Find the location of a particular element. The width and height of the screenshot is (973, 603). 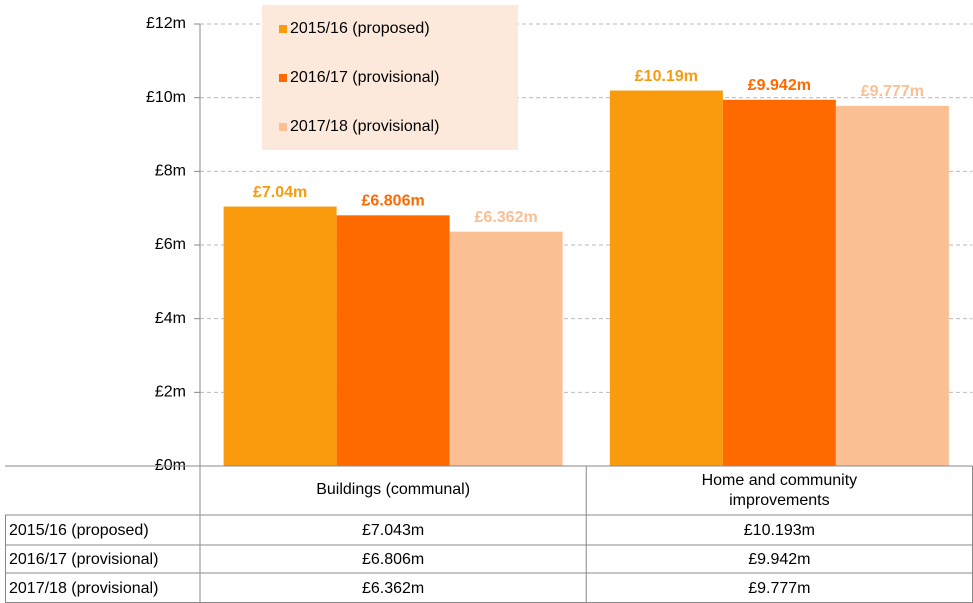

legend-label: 2016/17 (provisional) is located at coordinates (364, 77).